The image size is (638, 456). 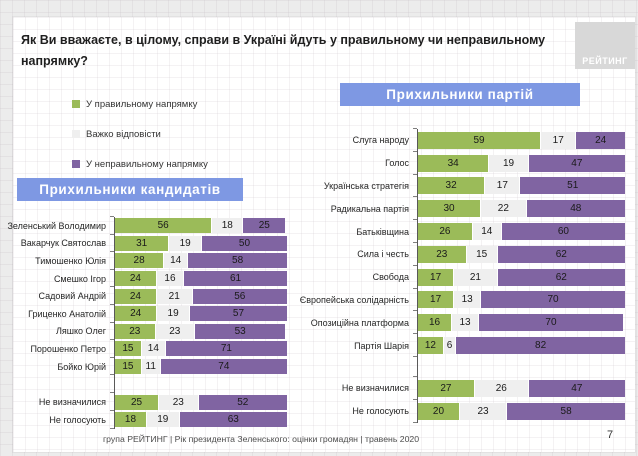 I want to click on category-label: Садовий Андрій, so click(x=72, y=296).